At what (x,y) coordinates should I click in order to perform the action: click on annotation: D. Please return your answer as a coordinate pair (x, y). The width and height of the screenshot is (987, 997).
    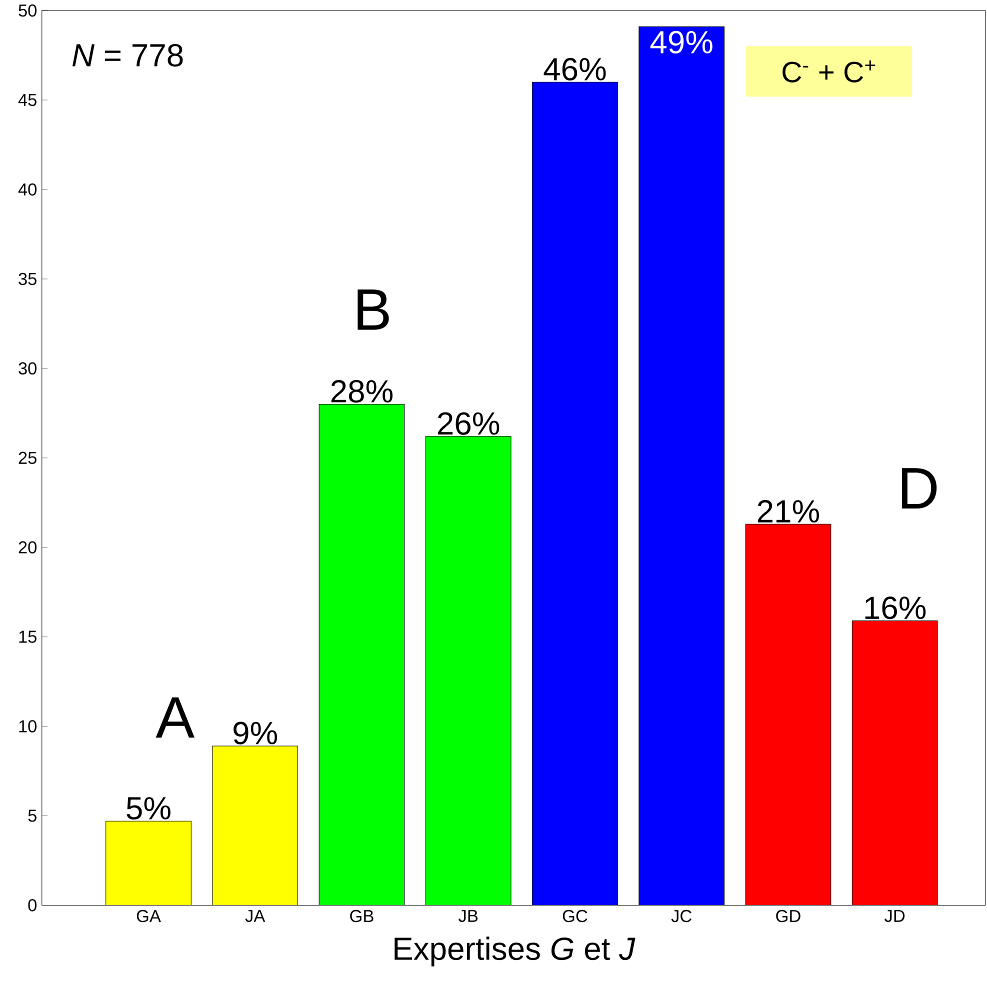
    Looking at the image, I should click on (919, 488).